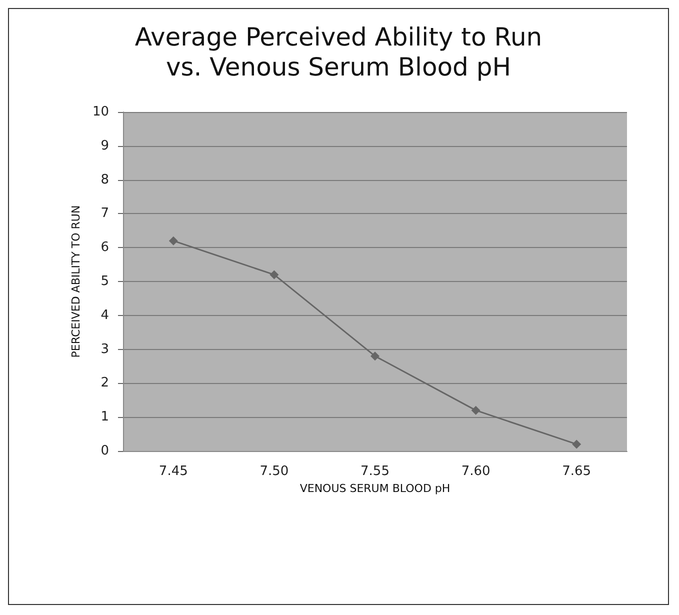 The width and height of the screenshot is (679, 615). What do you see at coordinates (173, 471) in the screenshot?
I see `x-tick-label: 7.45` at bounding box center [173, 471].